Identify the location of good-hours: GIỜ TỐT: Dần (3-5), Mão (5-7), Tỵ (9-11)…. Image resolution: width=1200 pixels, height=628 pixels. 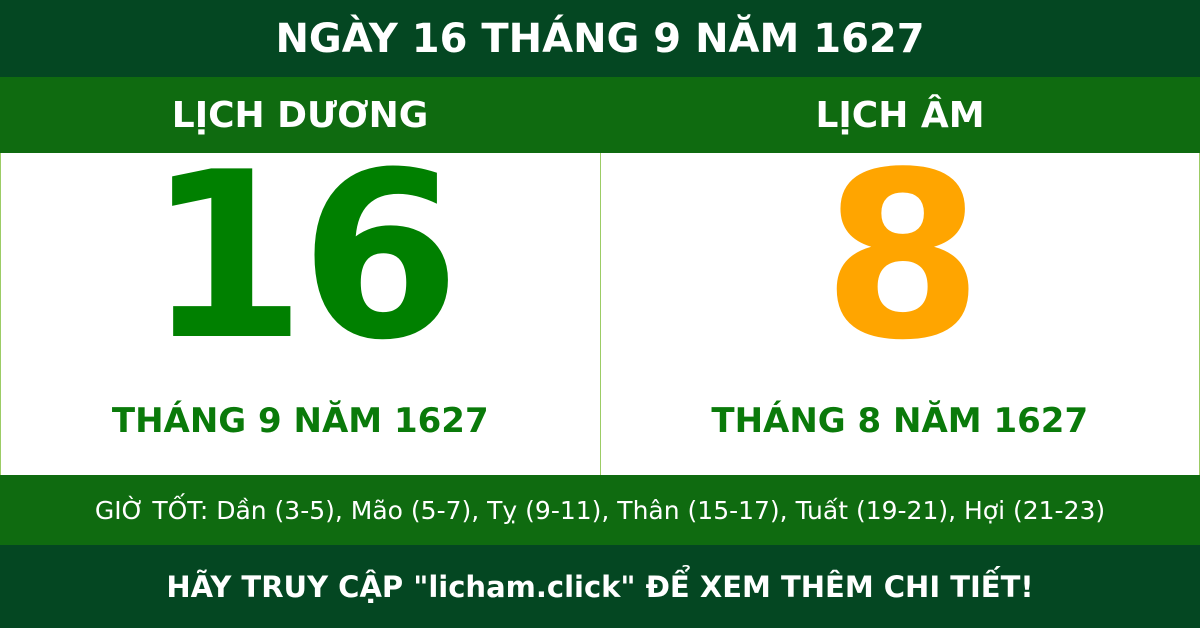
(600, 510).